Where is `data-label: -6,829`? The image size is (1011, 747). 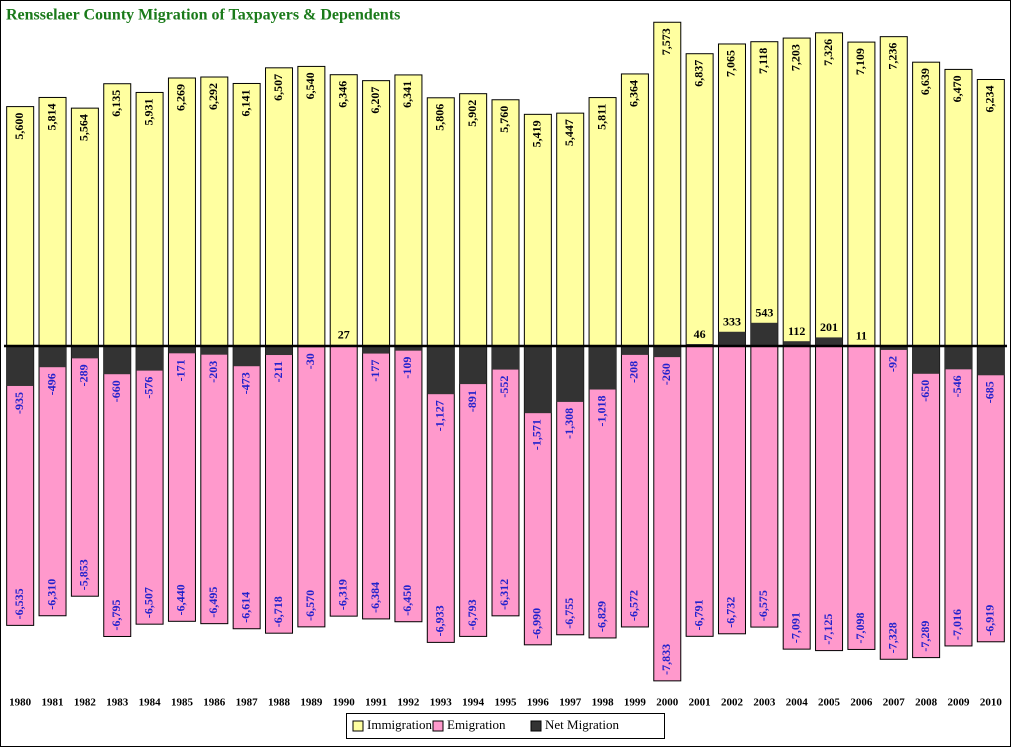 data-label: -6,829 is located at coordinates (601, 616).